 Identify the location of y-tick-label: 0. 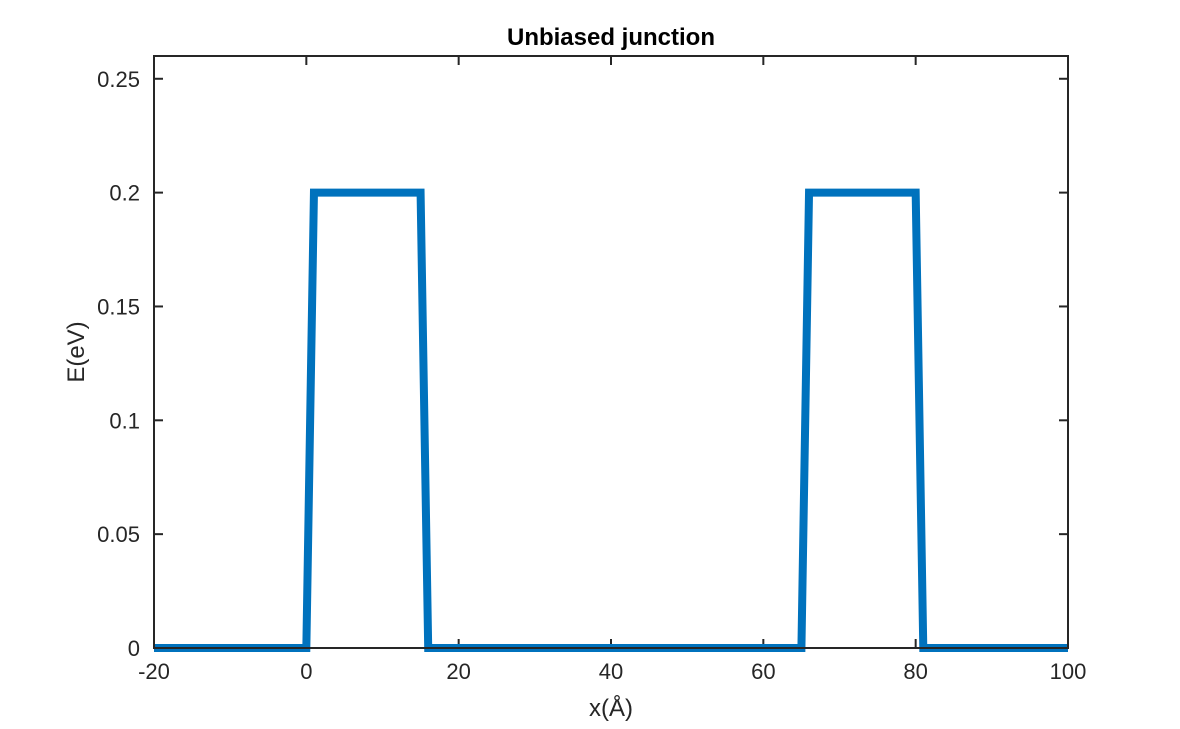
(134, 648).